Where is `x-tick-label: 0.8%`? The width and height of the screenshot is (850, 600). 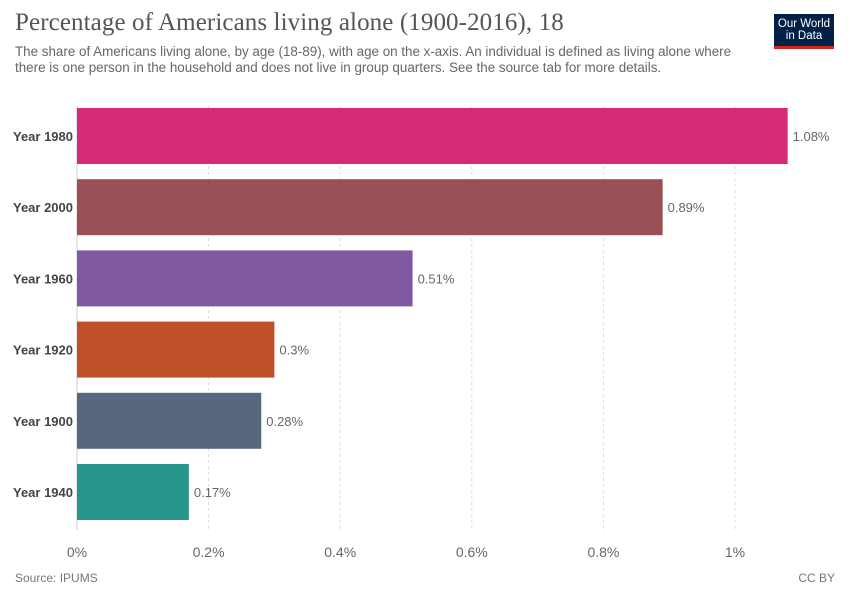
x-tick-label: 0.8% is located at coordinates (603, 552).